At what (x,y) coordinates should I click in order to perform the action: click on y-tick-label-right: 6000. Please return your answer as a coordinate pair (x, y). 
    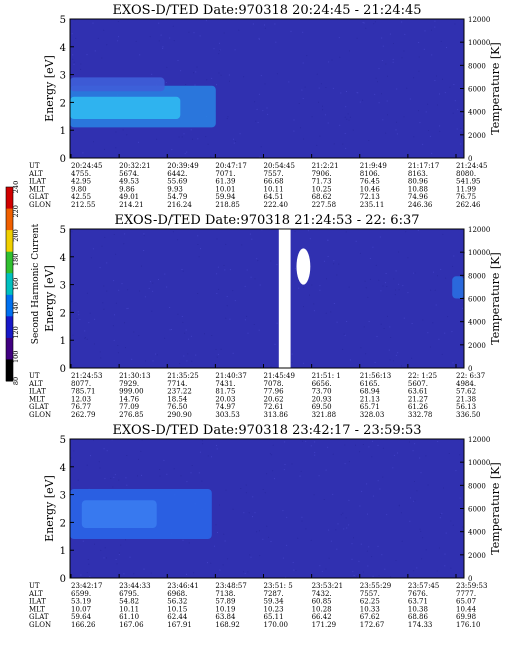
    Looking at the image, I should click on (477, 90).